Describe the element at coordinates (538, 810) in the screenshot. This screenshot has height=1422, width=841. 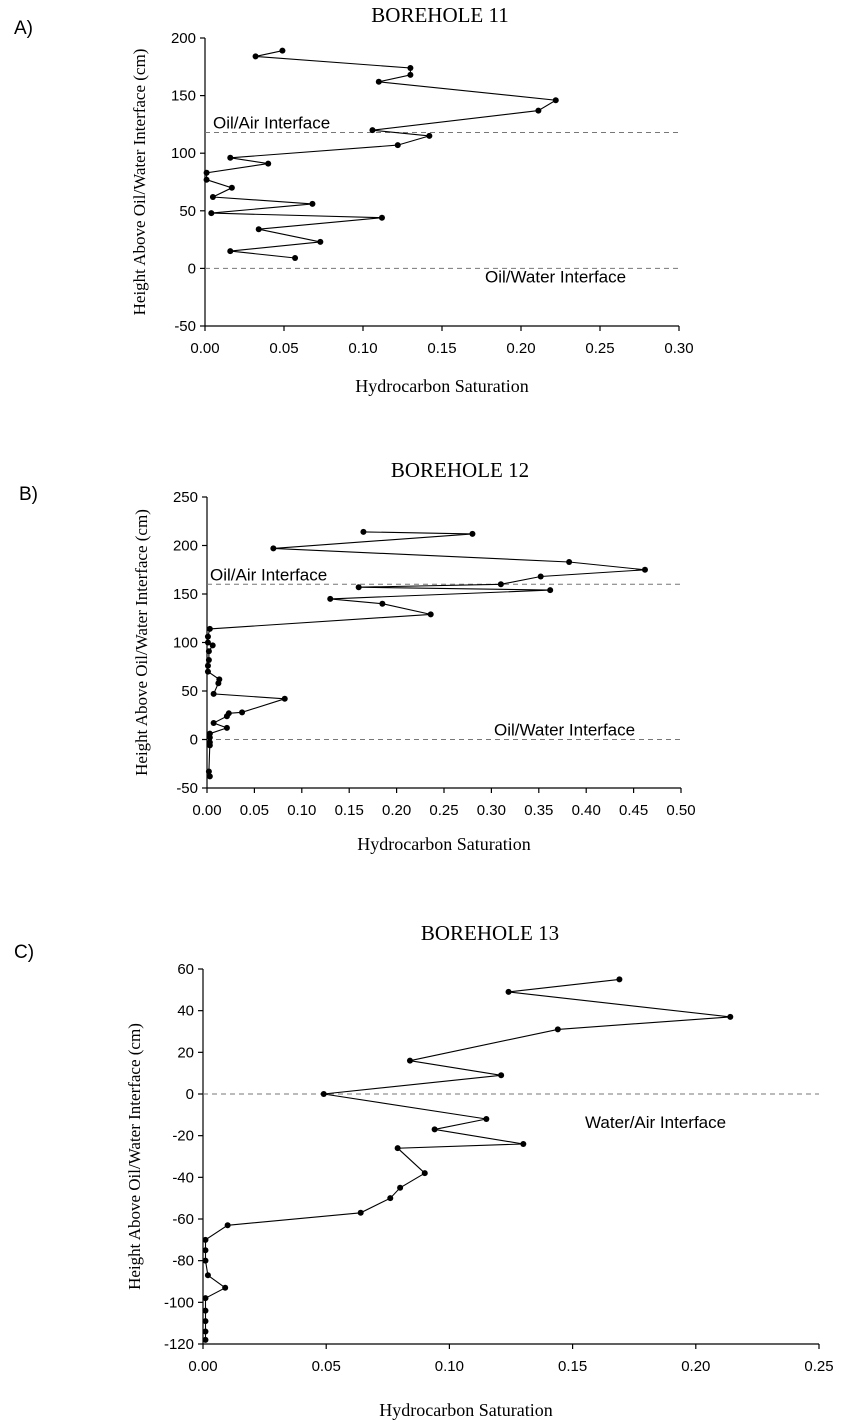
I see `x-tick-label: 0.35` at that location.